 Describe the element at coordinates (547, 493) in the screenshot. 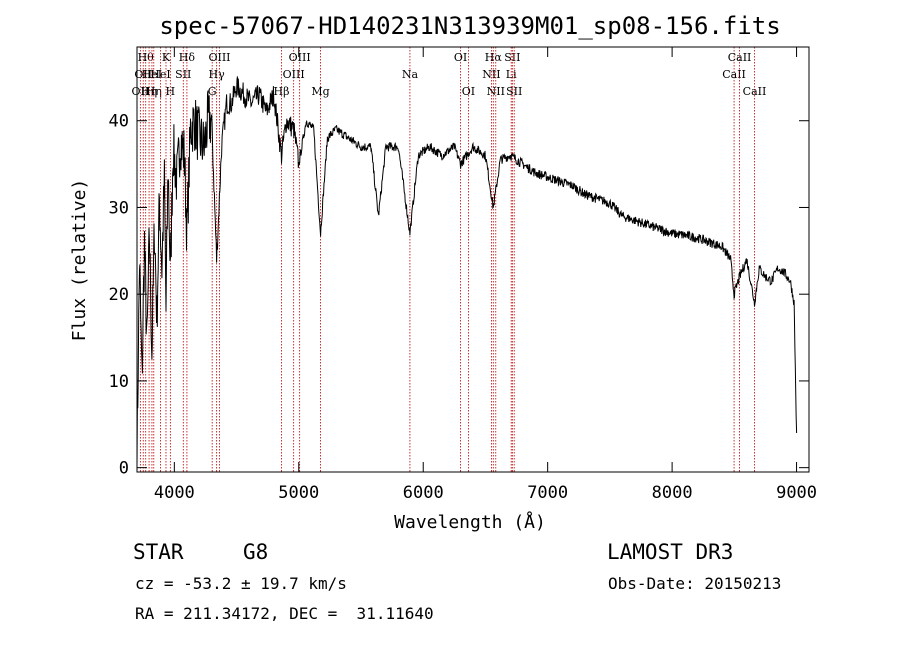

I see `x-tick-label: 7000` at that location.